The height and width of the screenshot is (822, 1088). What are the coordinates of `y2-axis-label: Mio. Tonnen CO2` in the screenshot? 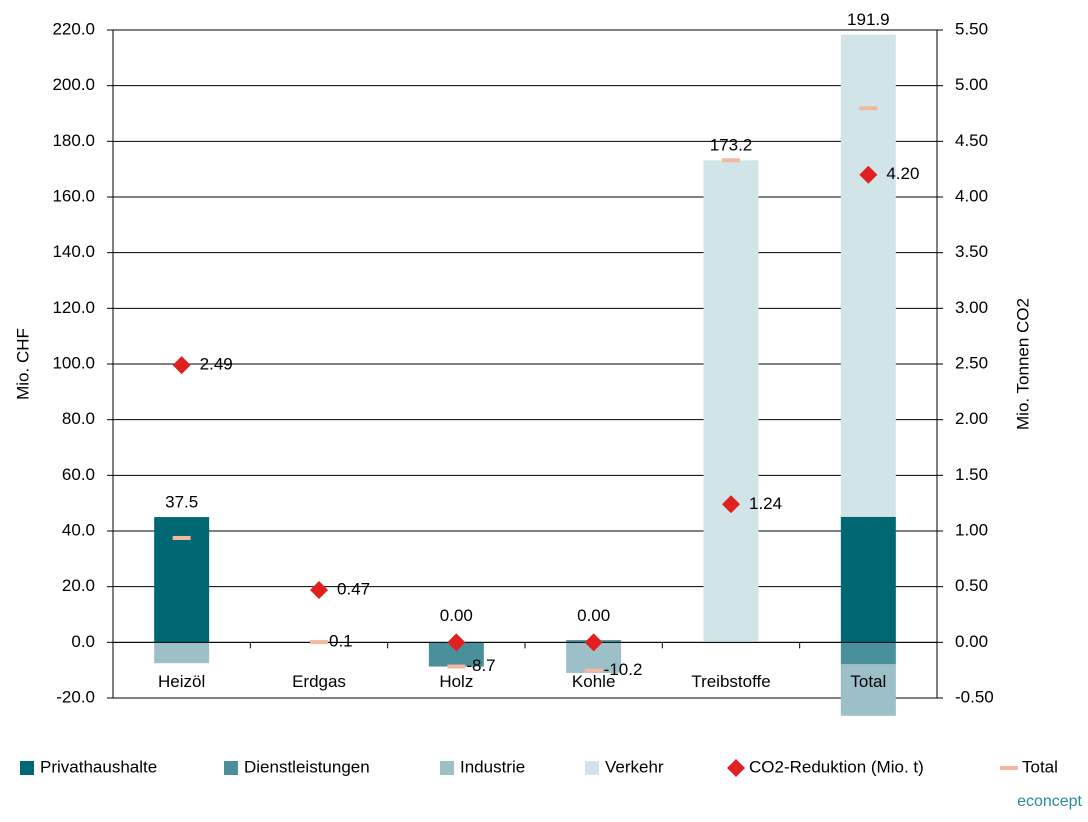 It's located at (1022, 364).